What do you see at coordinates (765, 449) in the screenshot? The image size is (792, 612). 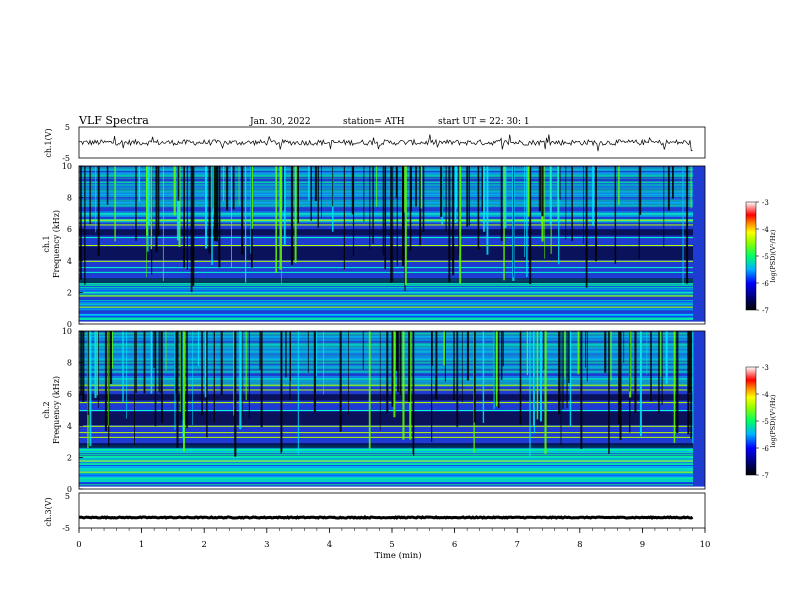 I see `colorbar-tick-label: -6` at bounding box center [765, 449].